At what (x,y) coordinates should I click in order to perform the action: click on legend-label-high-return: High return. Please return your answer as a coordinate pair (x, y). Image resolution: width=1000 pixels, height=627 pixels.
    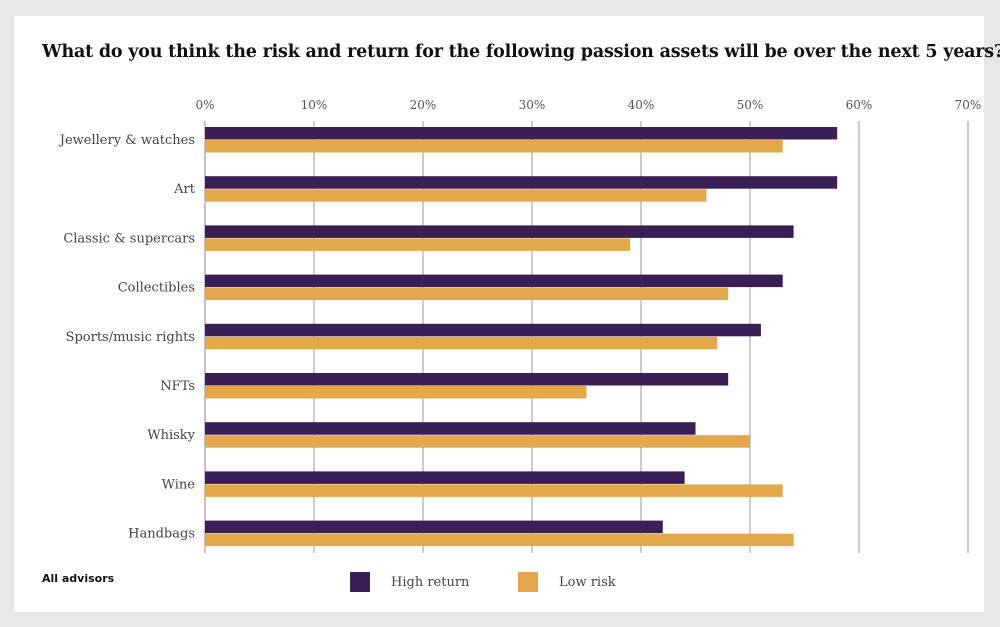
    Looking at the image, I should click on (430, 582).